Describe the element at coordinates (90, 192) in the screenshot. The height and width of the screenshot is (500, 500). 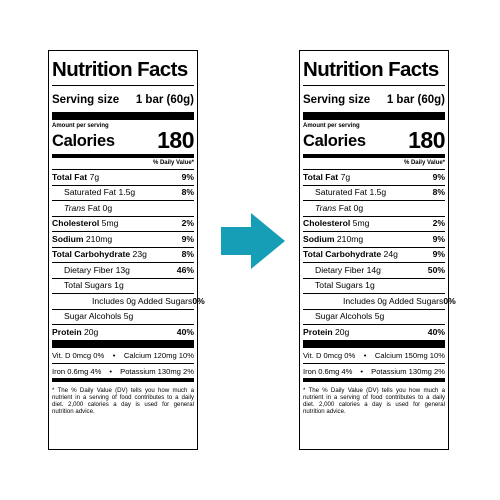
I see `nutrient-label: Saturated Fat` at that location.